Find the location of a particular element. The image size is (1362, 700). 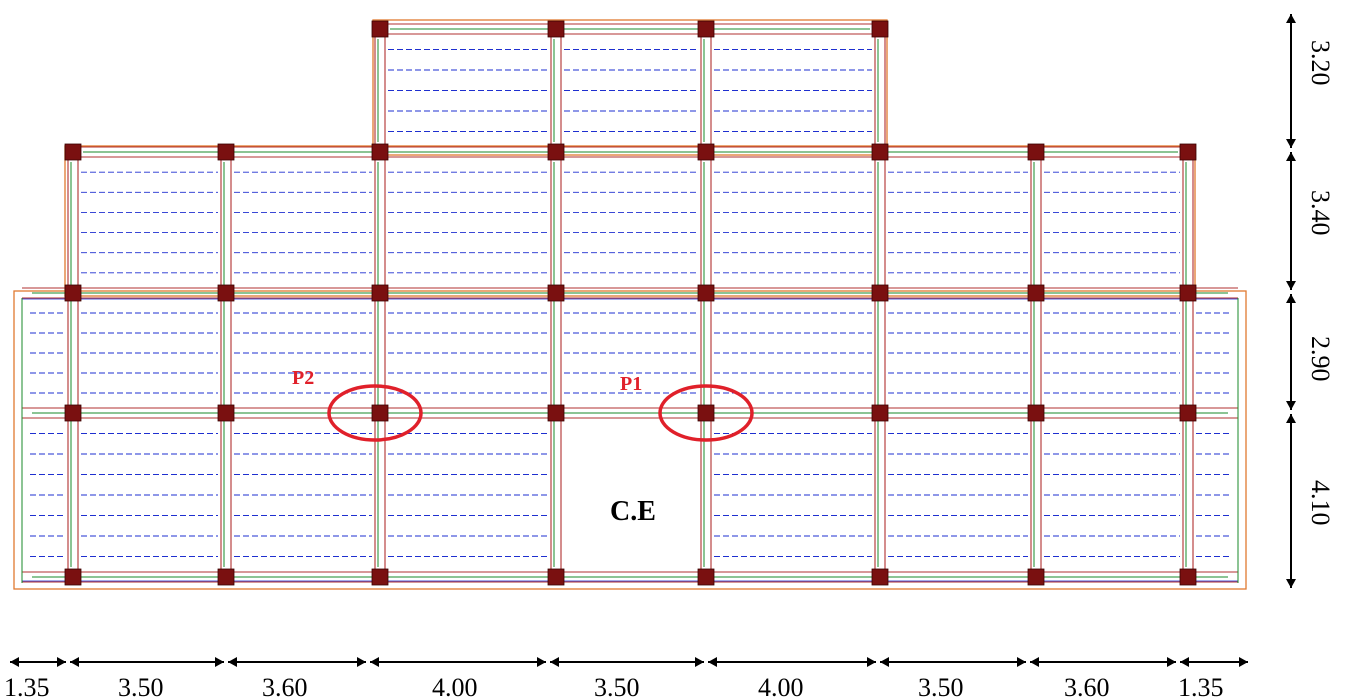

core-void-rect is located at coordinates (631, 495).